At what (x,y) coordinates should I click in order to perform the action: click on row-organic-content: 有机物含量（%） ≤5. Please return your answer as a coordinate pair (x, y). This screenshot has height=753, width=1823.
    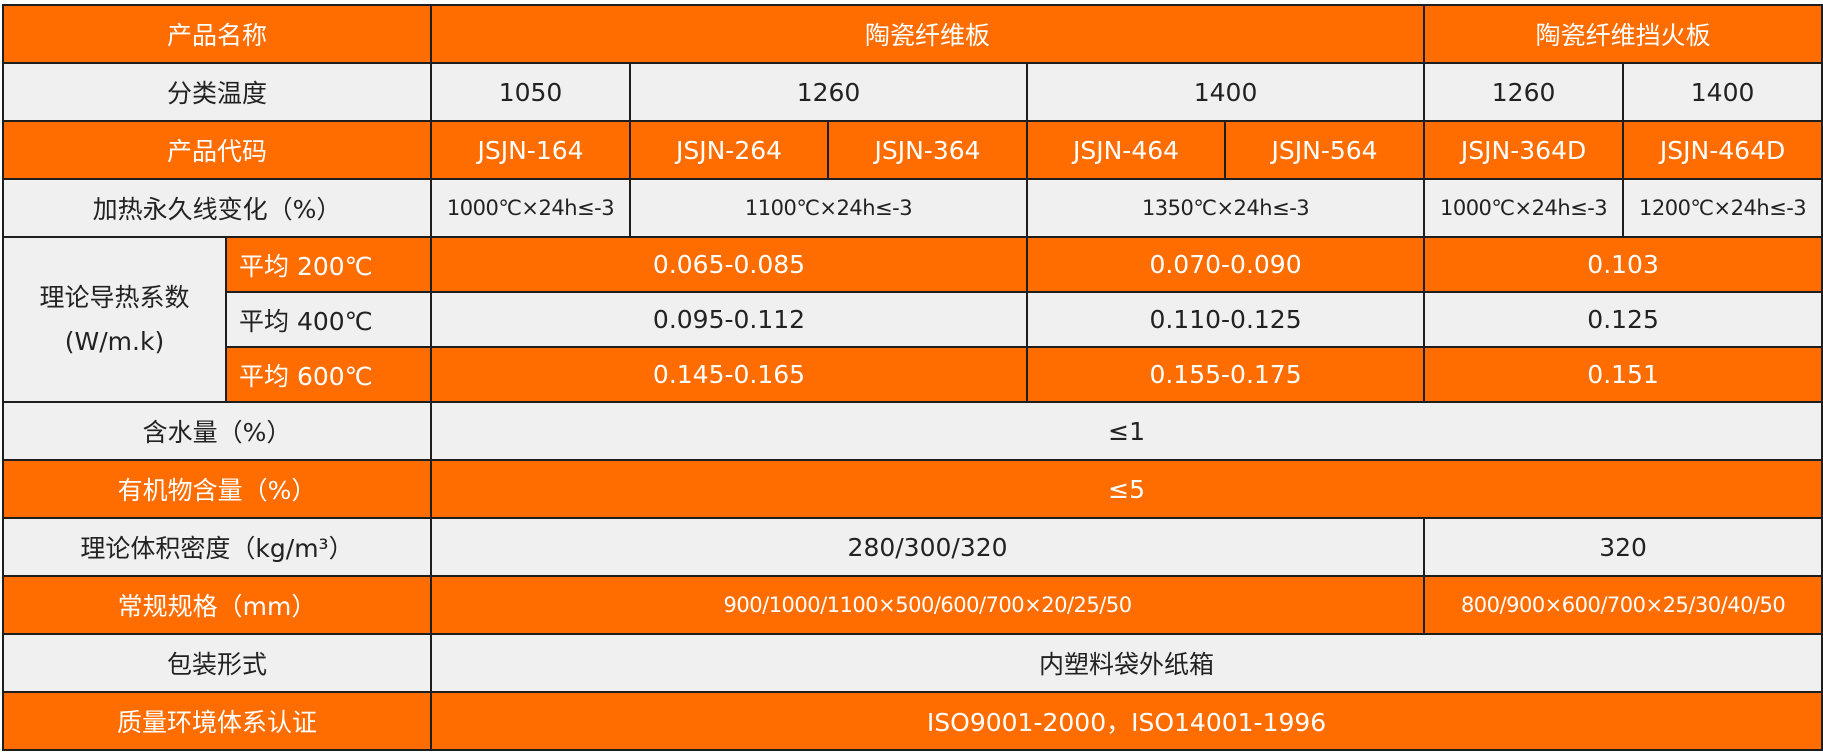
    Looking at the image, I should click on (912, 489).